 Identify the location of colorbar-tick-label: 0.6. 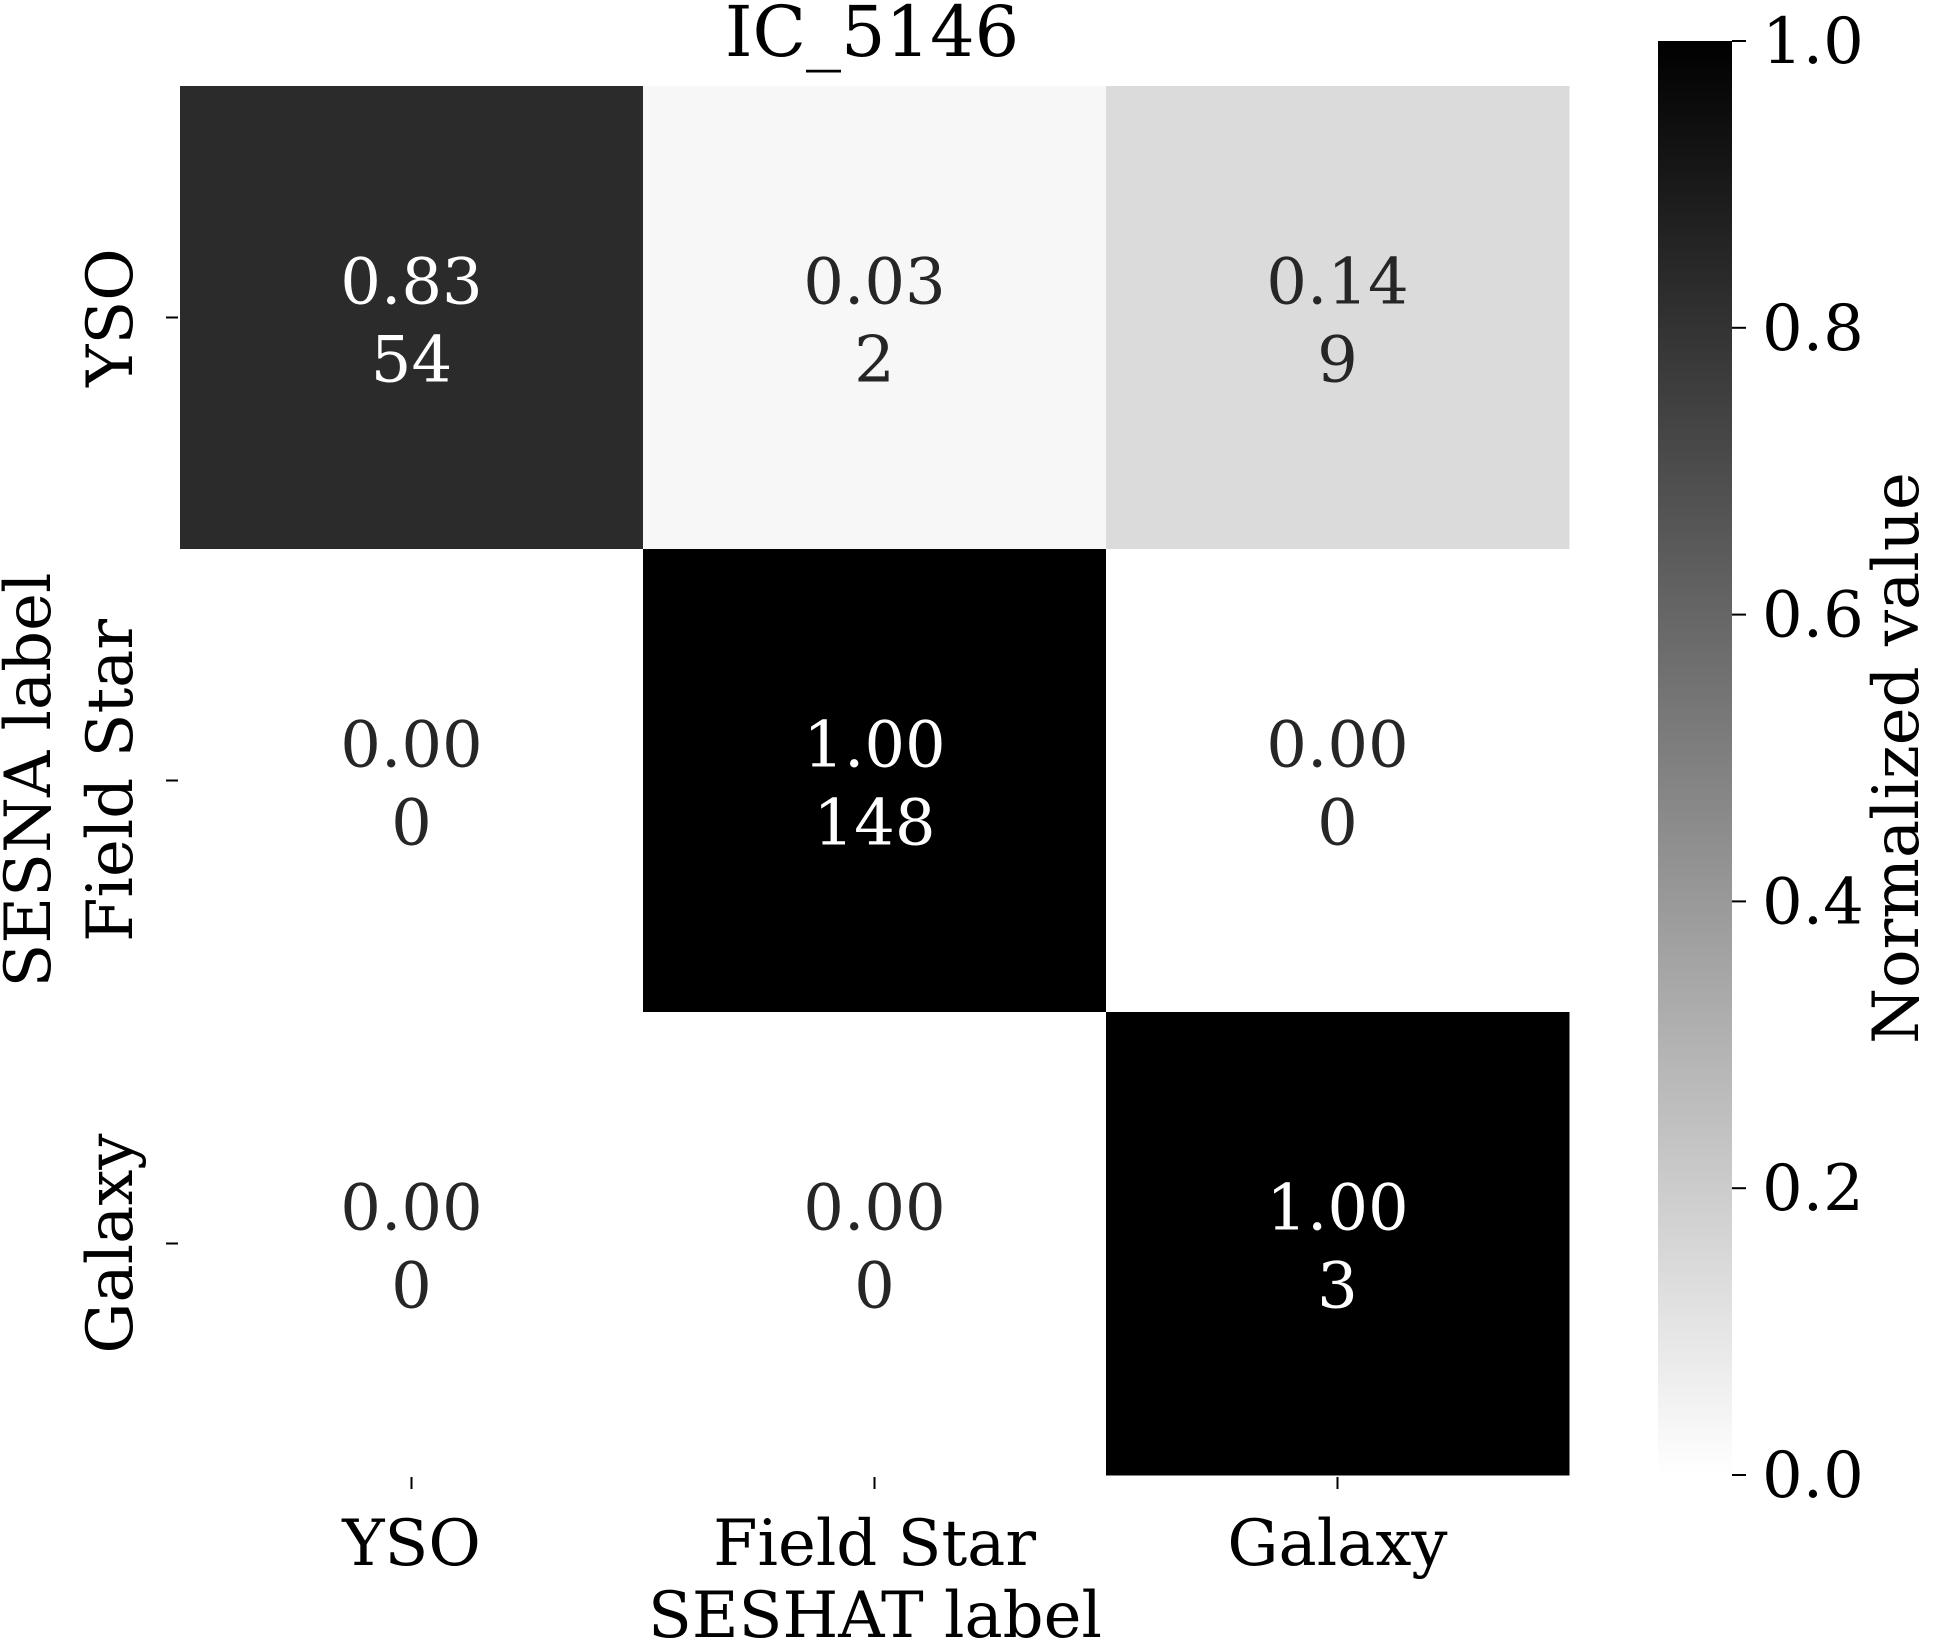
(1813, 616).